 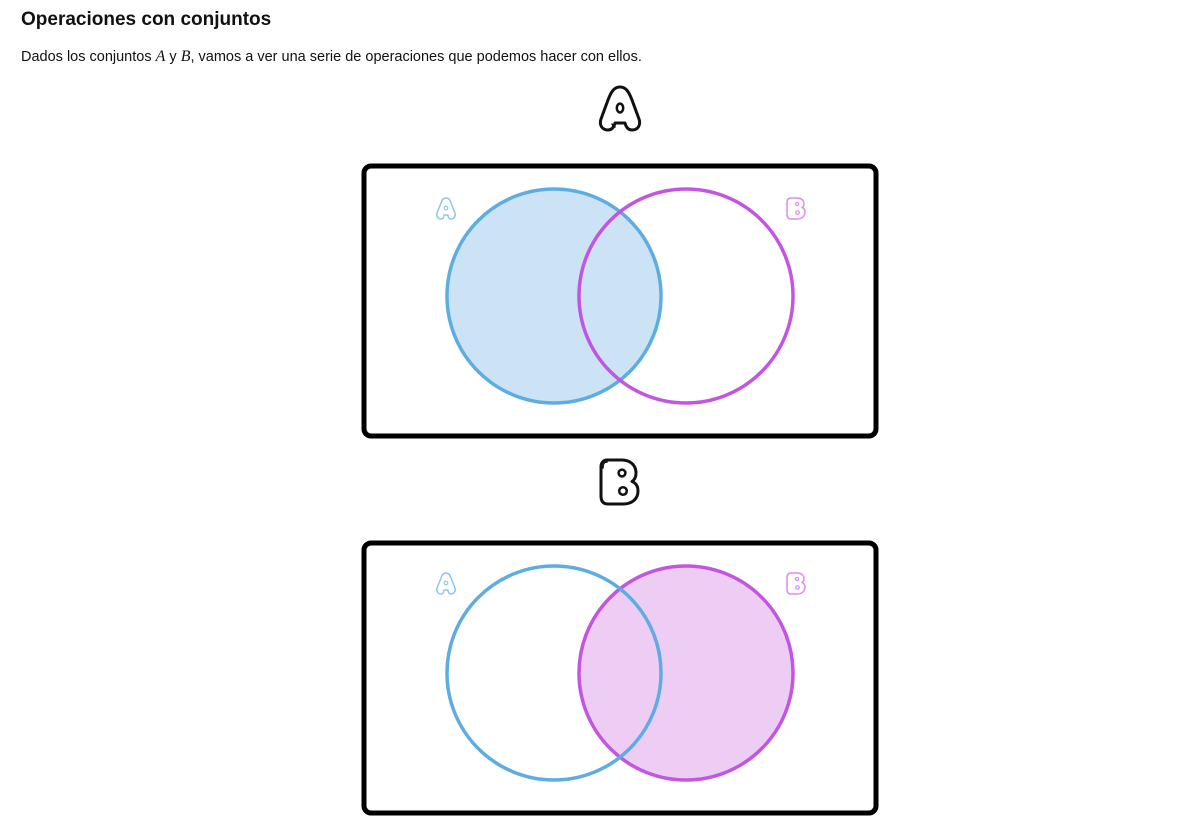 What do you see at coordinates (620, 482) in the screenshot?
I see `bubble-letter-b-icon` at bounding box center [620, 482].